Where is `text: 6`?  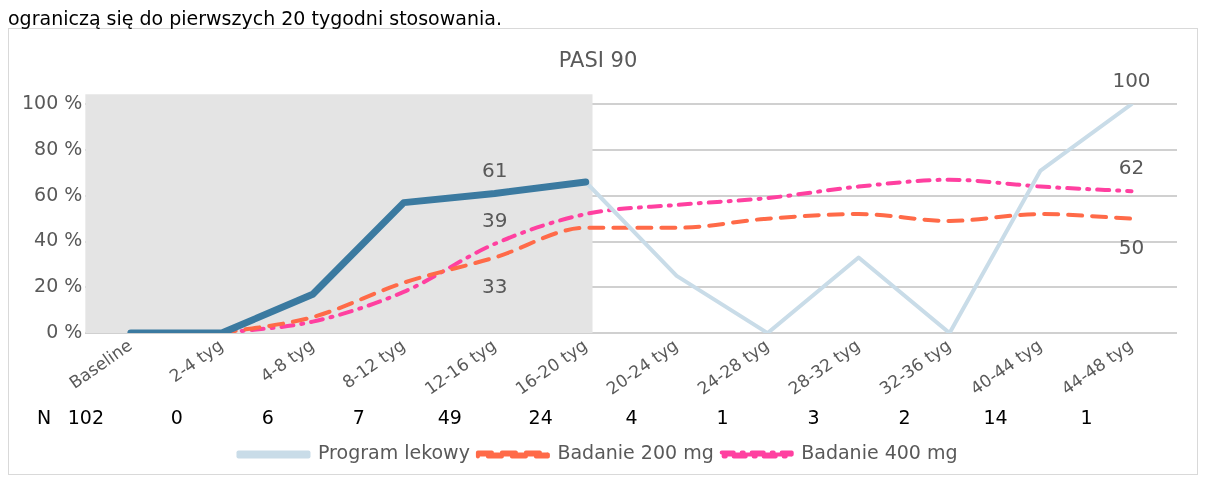
text: 6 is located at coordinates (267, 416).